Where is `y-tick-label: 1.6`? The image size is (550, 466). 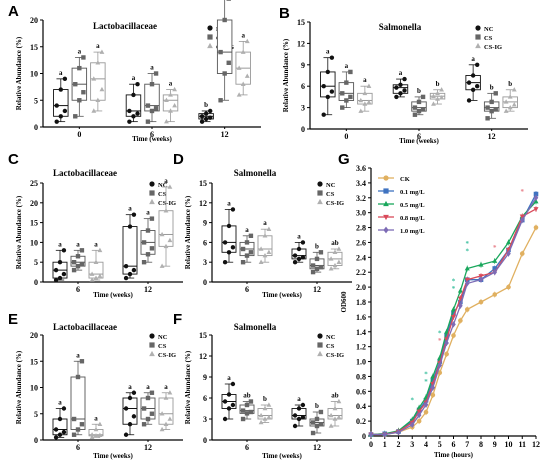
y-tick-label: 1.6 is located at coordinates (361, 317).